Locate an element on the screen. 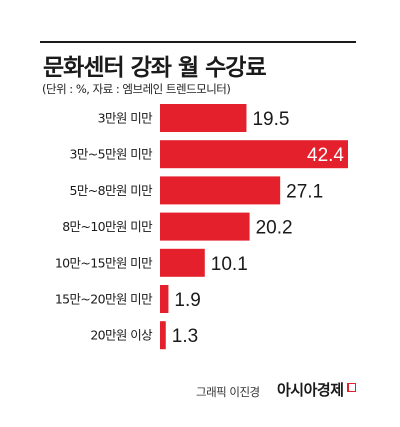 Image resolution: width=400 pixels, height=427 pixels. publisher-logo: 아시아경제 is located at coordinates (316, 389).